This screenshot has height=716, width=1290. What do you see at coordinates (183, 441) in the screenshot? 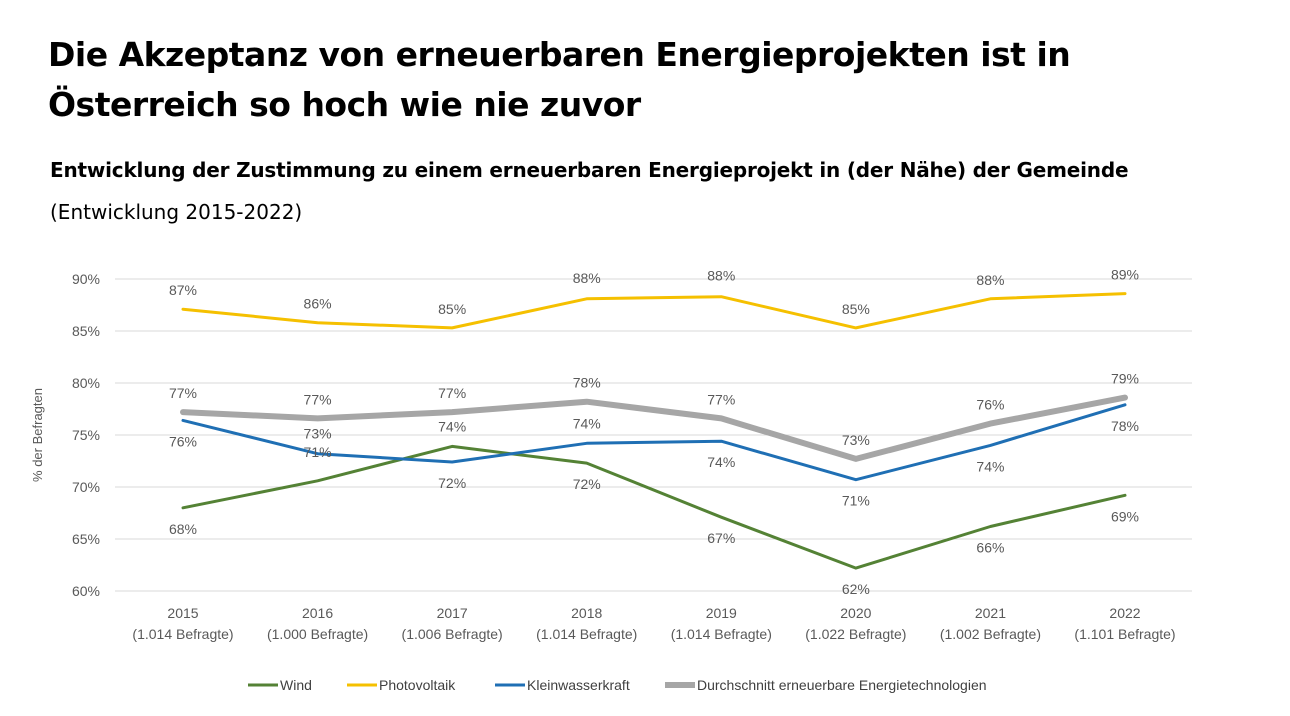
I see `data-label-kleinwasserkraft: 76%` at bounding box center [183, 441].